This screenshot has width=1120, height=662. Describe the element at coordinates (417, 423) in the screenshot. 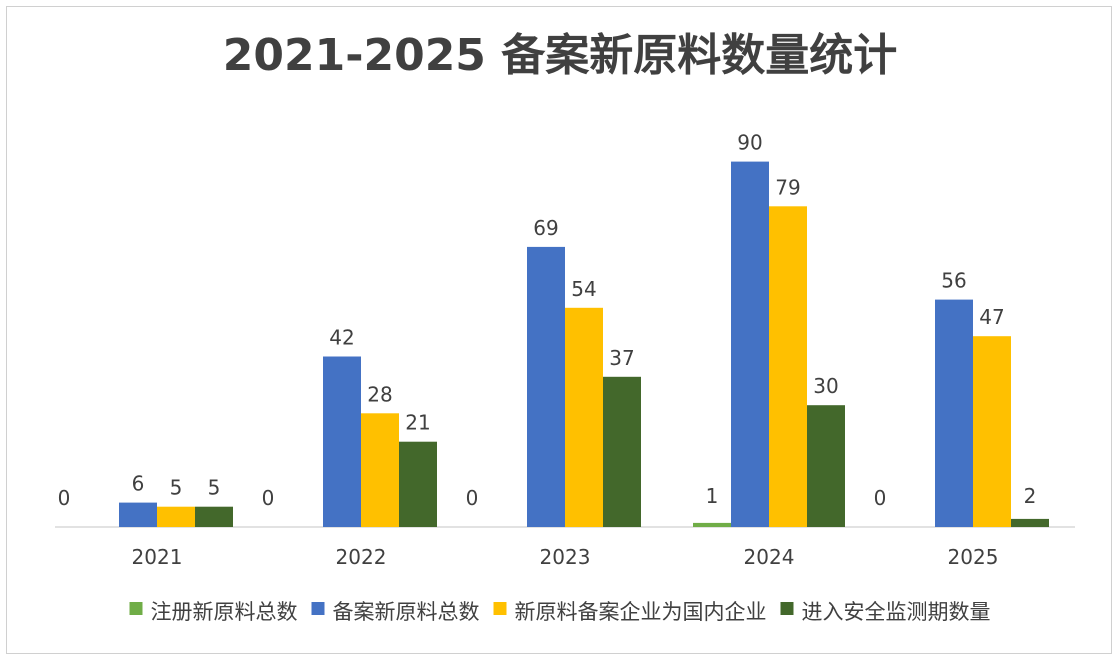

I see `data-label-2022-series-4: 21` at that location.